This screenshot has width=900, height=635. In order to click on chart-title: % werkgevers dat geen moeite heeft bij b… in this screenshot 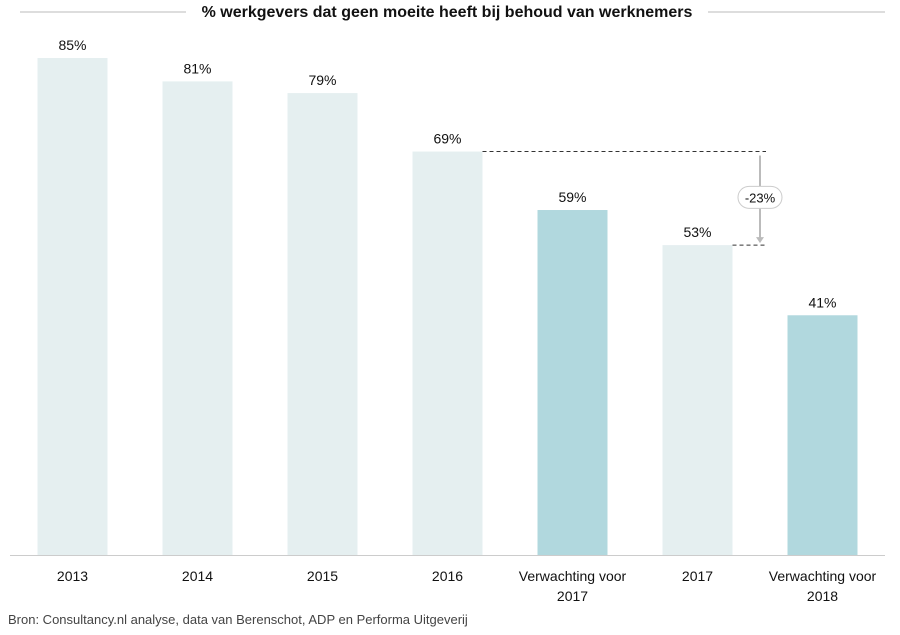, I will do `click(447, 12)`.